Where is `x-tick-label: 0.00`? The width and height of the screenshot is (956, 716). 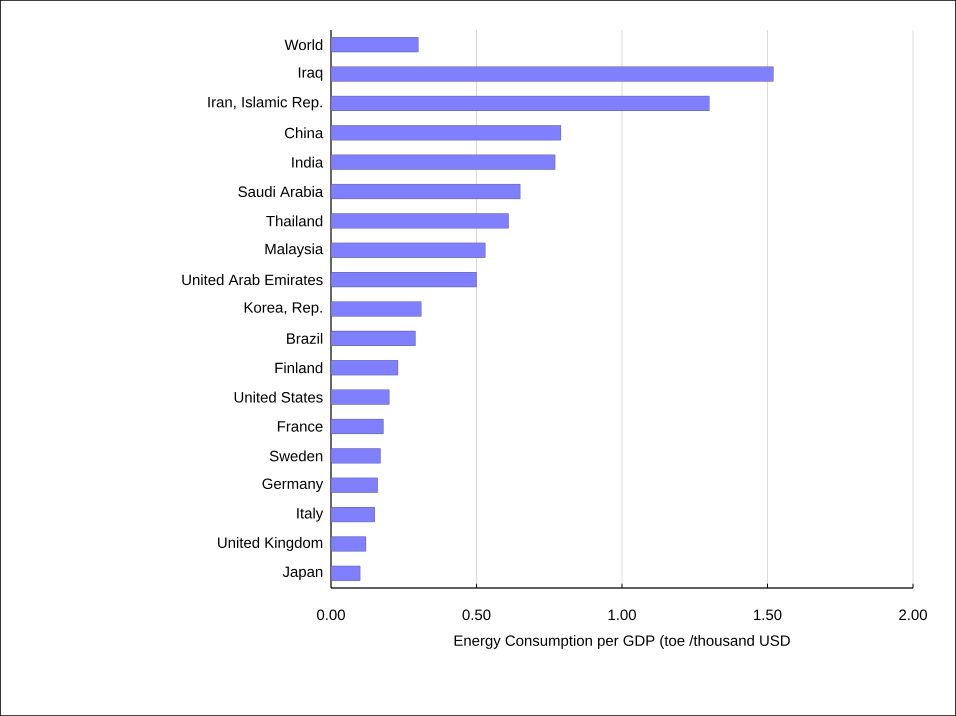 x-tick-label: 0.00 is located at coordinates (331, 615).